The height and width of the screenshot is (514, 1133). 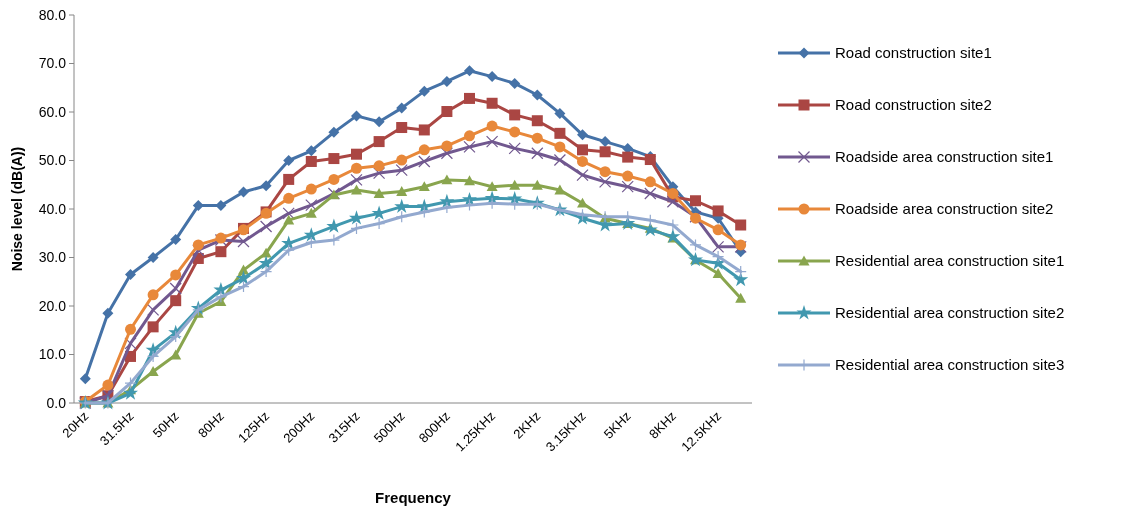 What do you see at coordinates (52, 208) in the screenshot?
I see `y-tick-label: 40.0` at bounding box center [52, 208].